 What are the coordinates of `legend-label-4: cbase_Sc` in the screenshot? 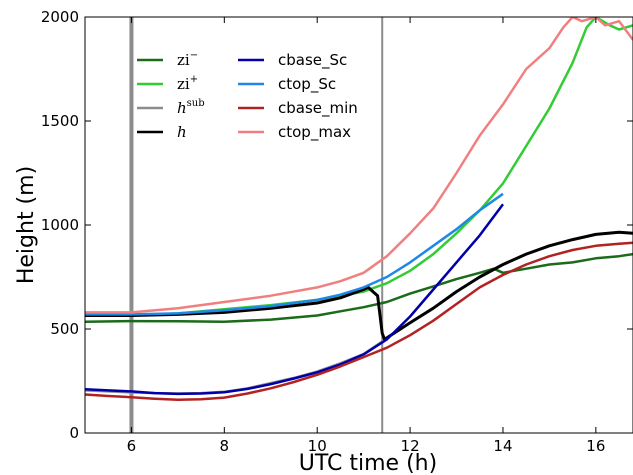 It's located at (312, 60).